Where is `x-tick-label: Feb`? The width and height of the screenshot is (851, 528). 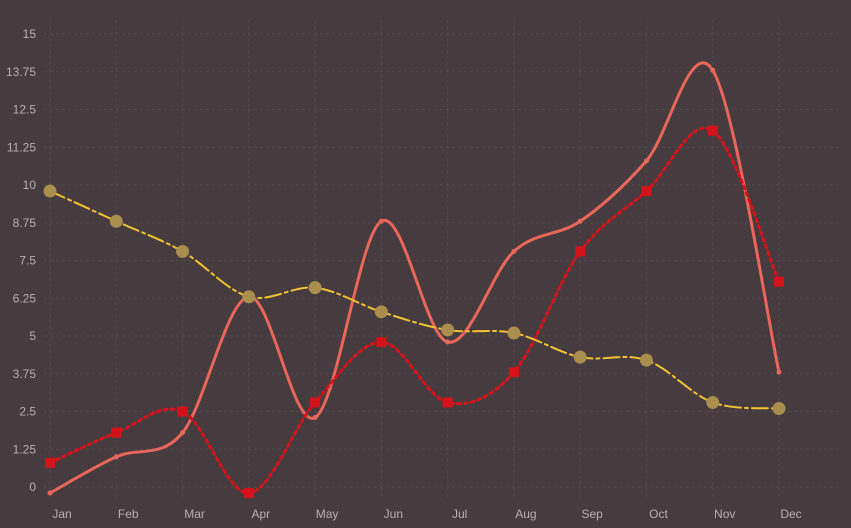
x-tick-label: Feb is located at coordinates (128, 514).